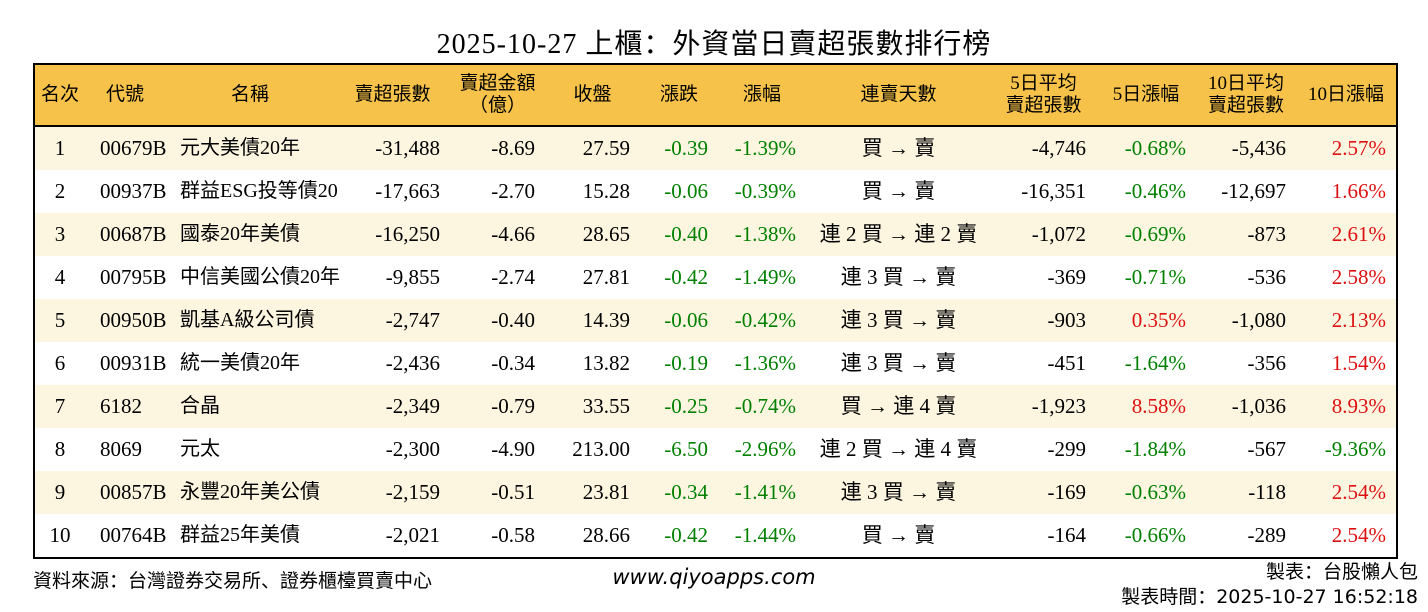 Image resolution: width=1428 pixels, height=612 pixels. What do you see at coordinates (412, 277) in the screenshot?
I see `cell-sell-volume: -9,855` at bounding box center [412, 277].